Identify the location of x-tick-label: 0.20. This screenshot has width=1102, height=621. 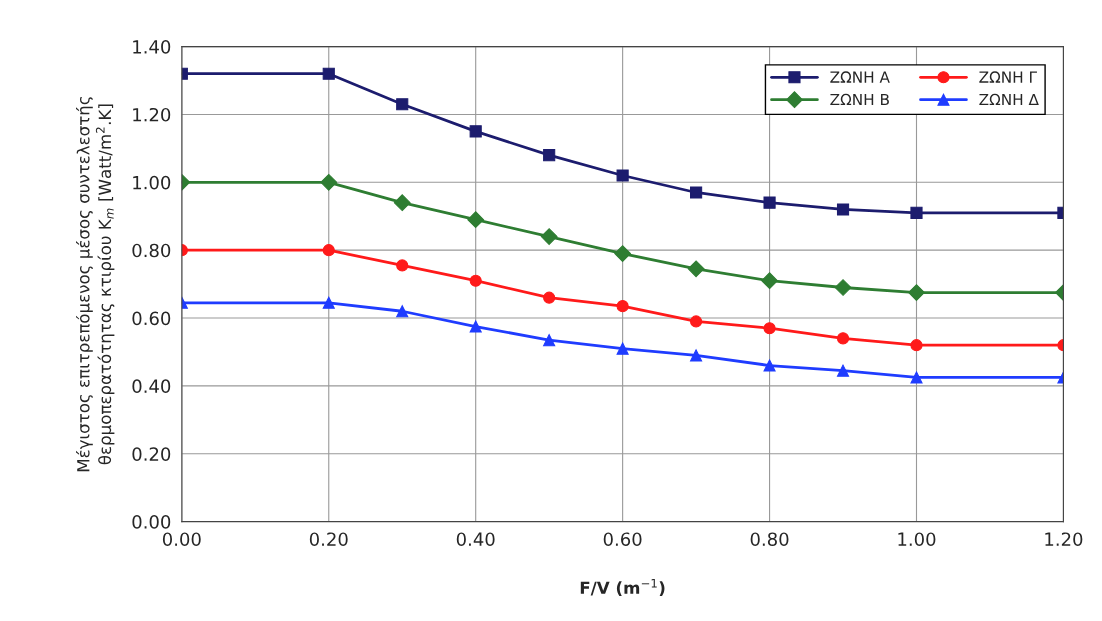
(328, 539).